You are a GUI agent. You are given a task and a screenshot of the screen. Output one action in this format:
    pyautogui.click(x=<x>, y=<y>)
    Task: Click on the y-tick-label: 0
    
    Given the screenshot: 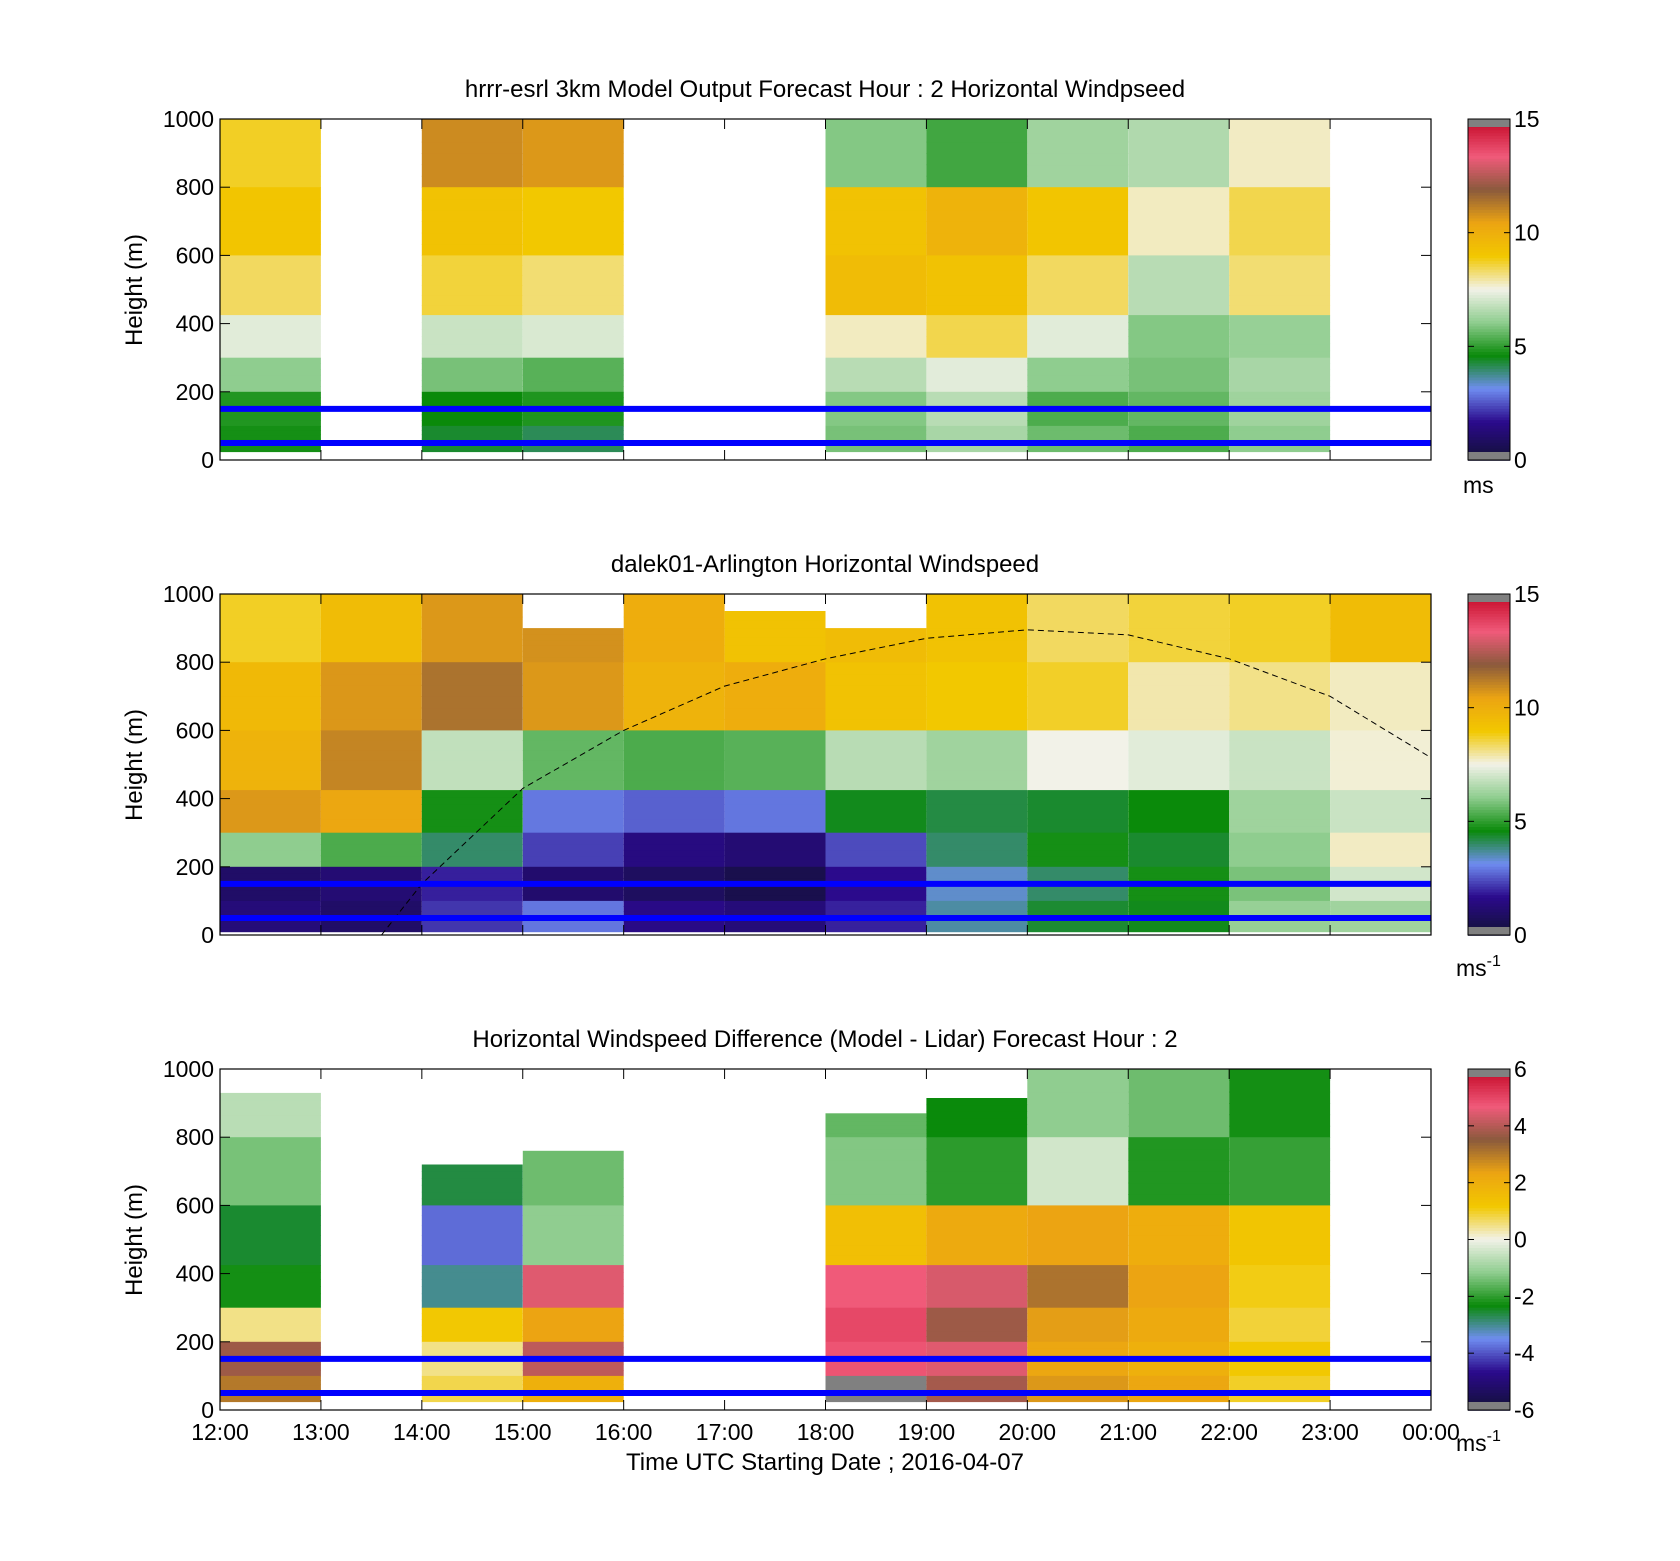 What is the action you would take?
    pyautogui.click(x=207, y=935)
    